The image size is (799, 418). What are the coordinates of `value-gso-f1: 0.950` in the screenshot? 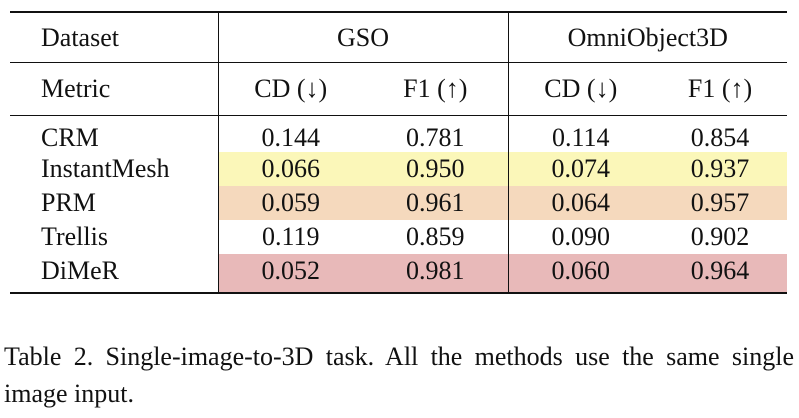 It's located at (436, 169).